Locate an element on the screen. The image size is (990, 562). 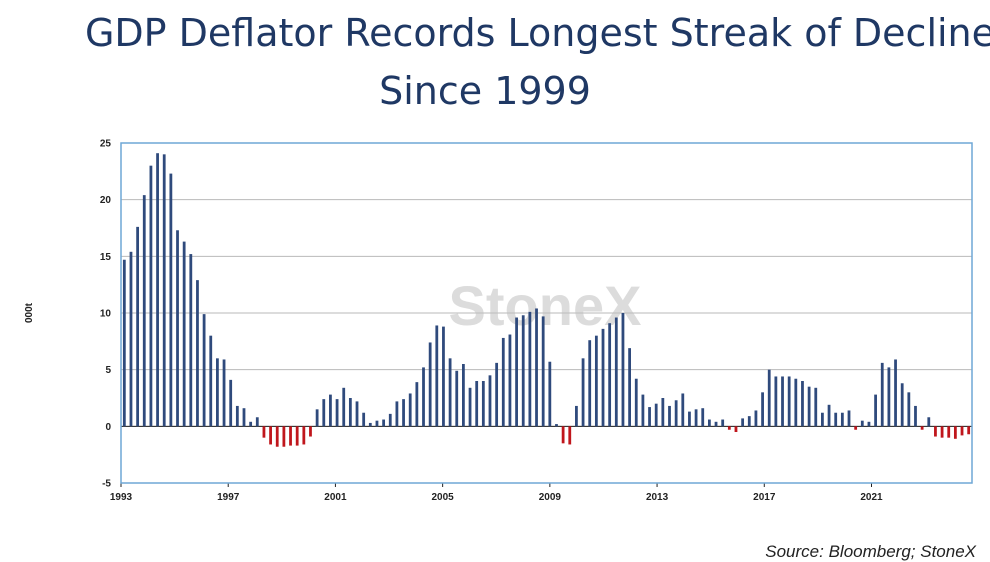
y-axis: -5 0 5 10 15 20 25 is located at coordinates (106, 314).